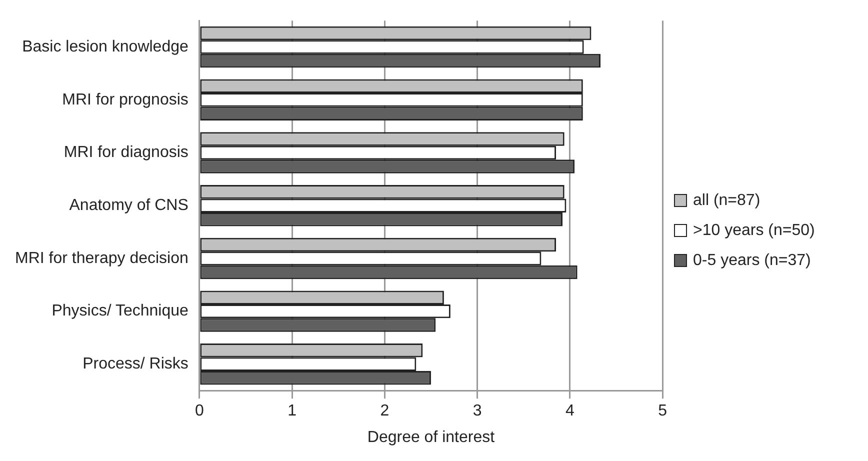 The width and height of the screenshot is (868, 461). I want to click on y-tick-label: Anatomy of CNS, so click(128, 205).